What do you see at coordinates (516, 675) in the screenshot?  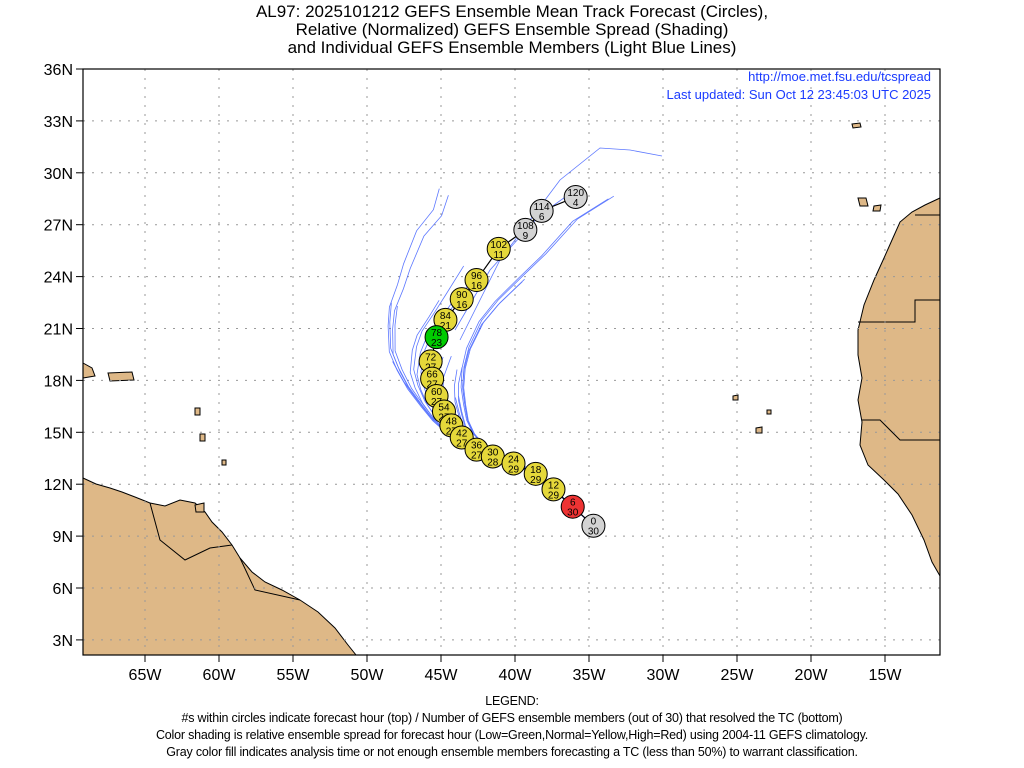 I see `x-tick-label: 40W` at bounding box center [516, 675].